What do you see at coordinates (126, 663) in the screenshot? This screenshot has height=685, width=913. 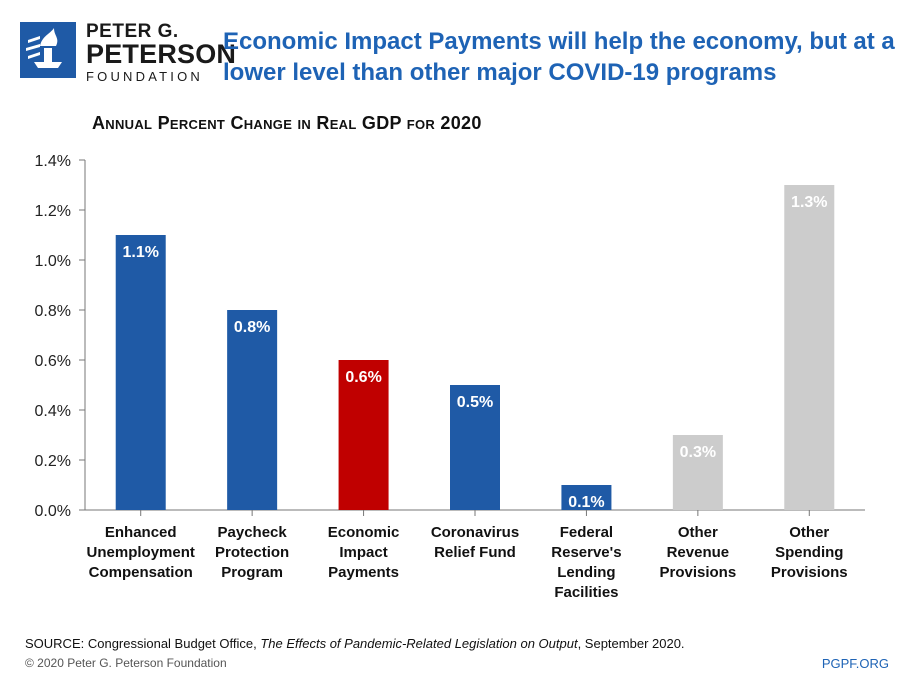 I see `copyright: © 2020 Peter G. Peterson Foundation` at bounding box center [126, 663].